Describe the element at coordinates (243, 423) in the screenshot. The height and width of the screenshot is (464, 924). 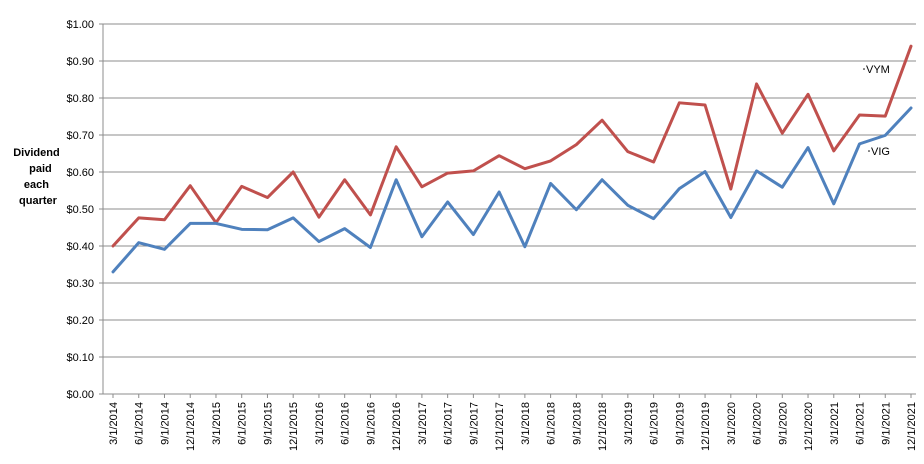
I see `x-tick-label: 6/1/2015` at that location.